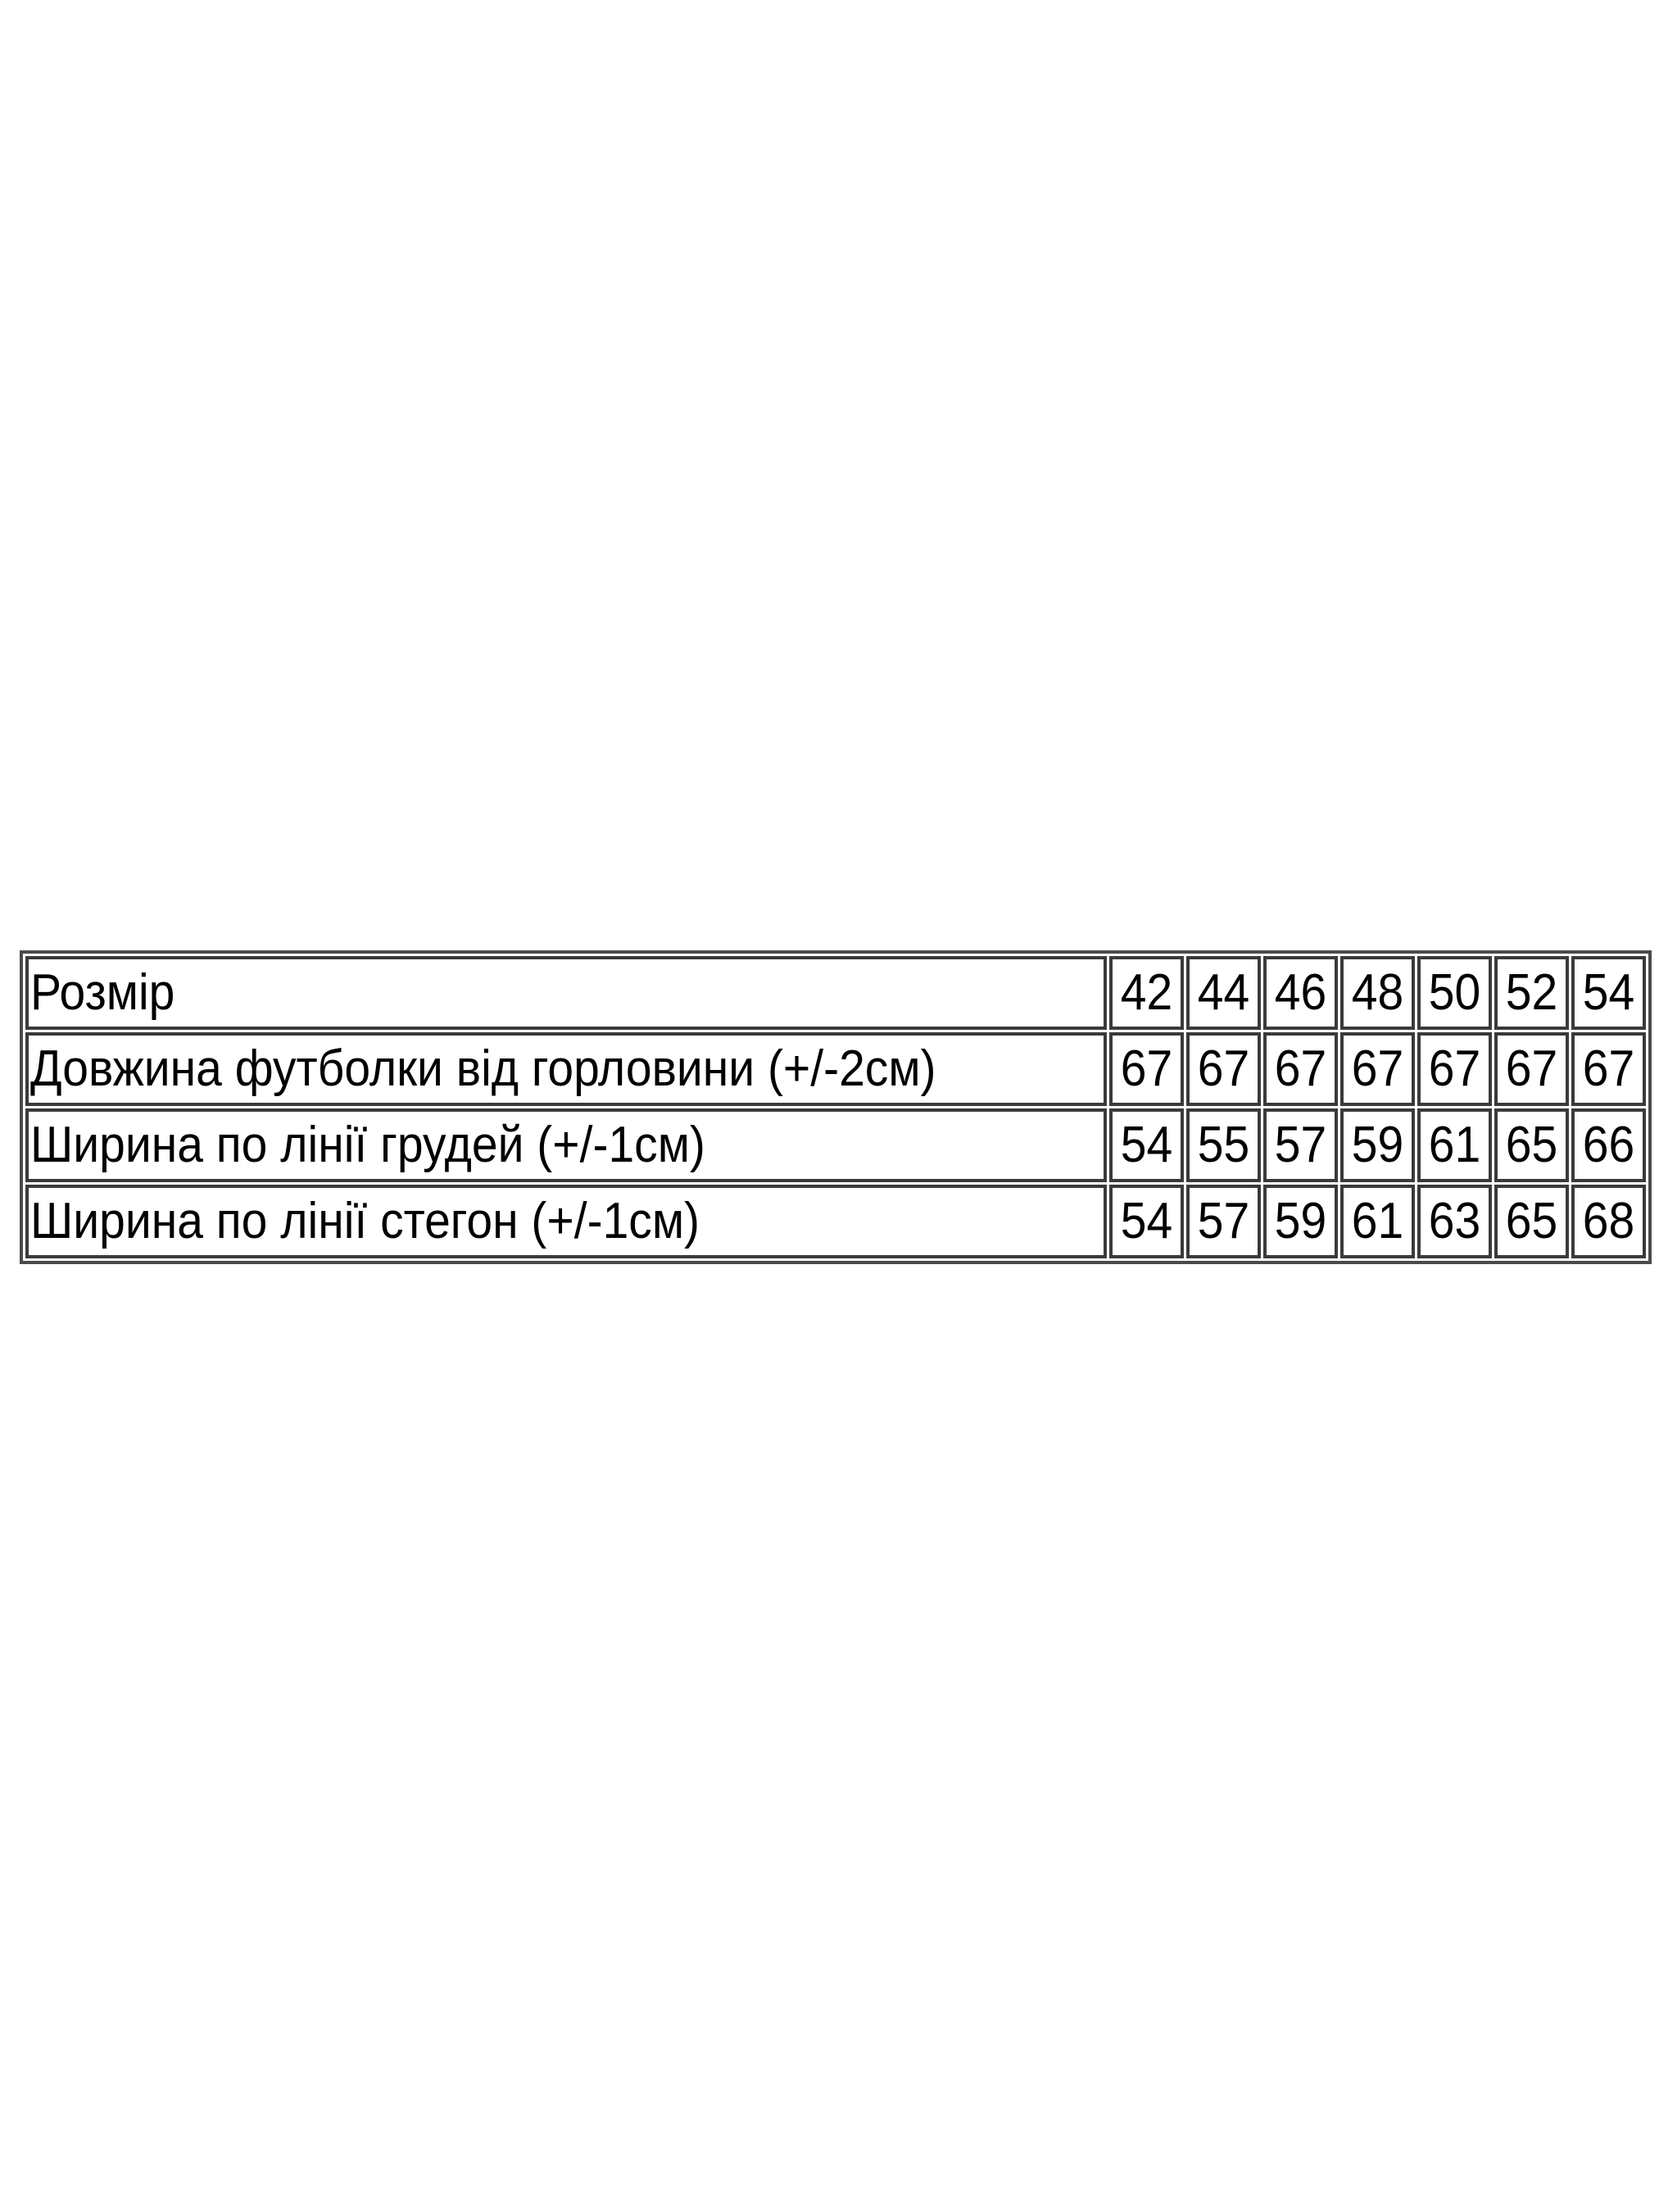 The width and height of the screenshot is (1659, 2212). I want to click on value-cell: 44, so click(1223, 993).